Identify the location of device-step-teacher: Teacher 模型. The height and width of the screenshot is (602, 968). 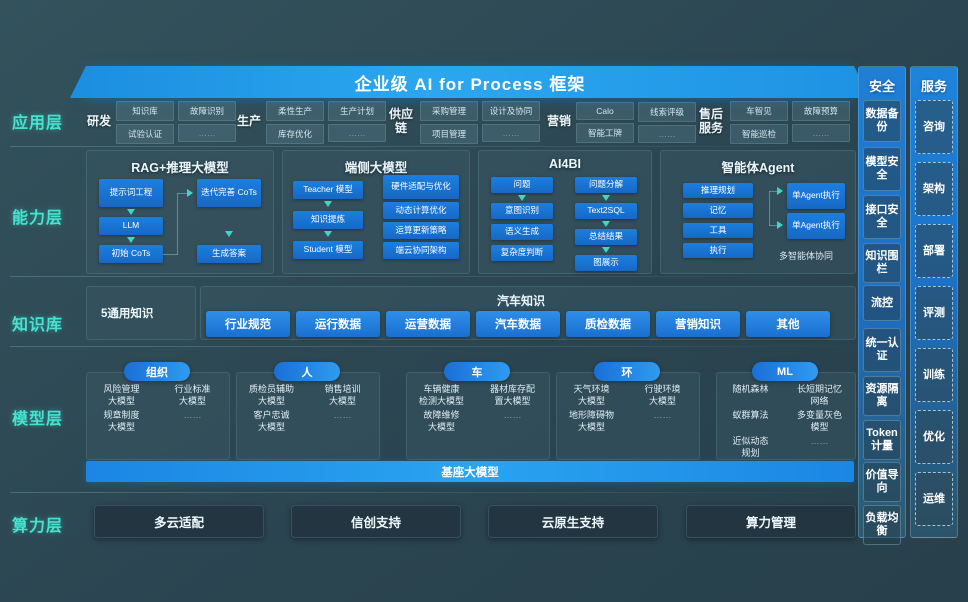
(328, 190).